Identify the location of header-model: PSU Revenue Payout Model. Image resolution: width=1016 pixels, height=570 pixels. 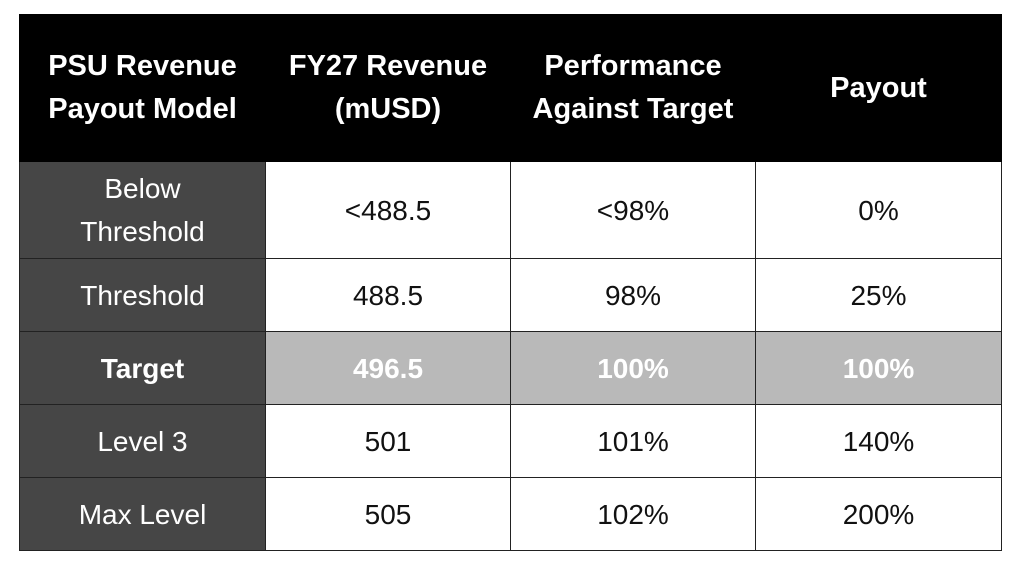
(142, 88).